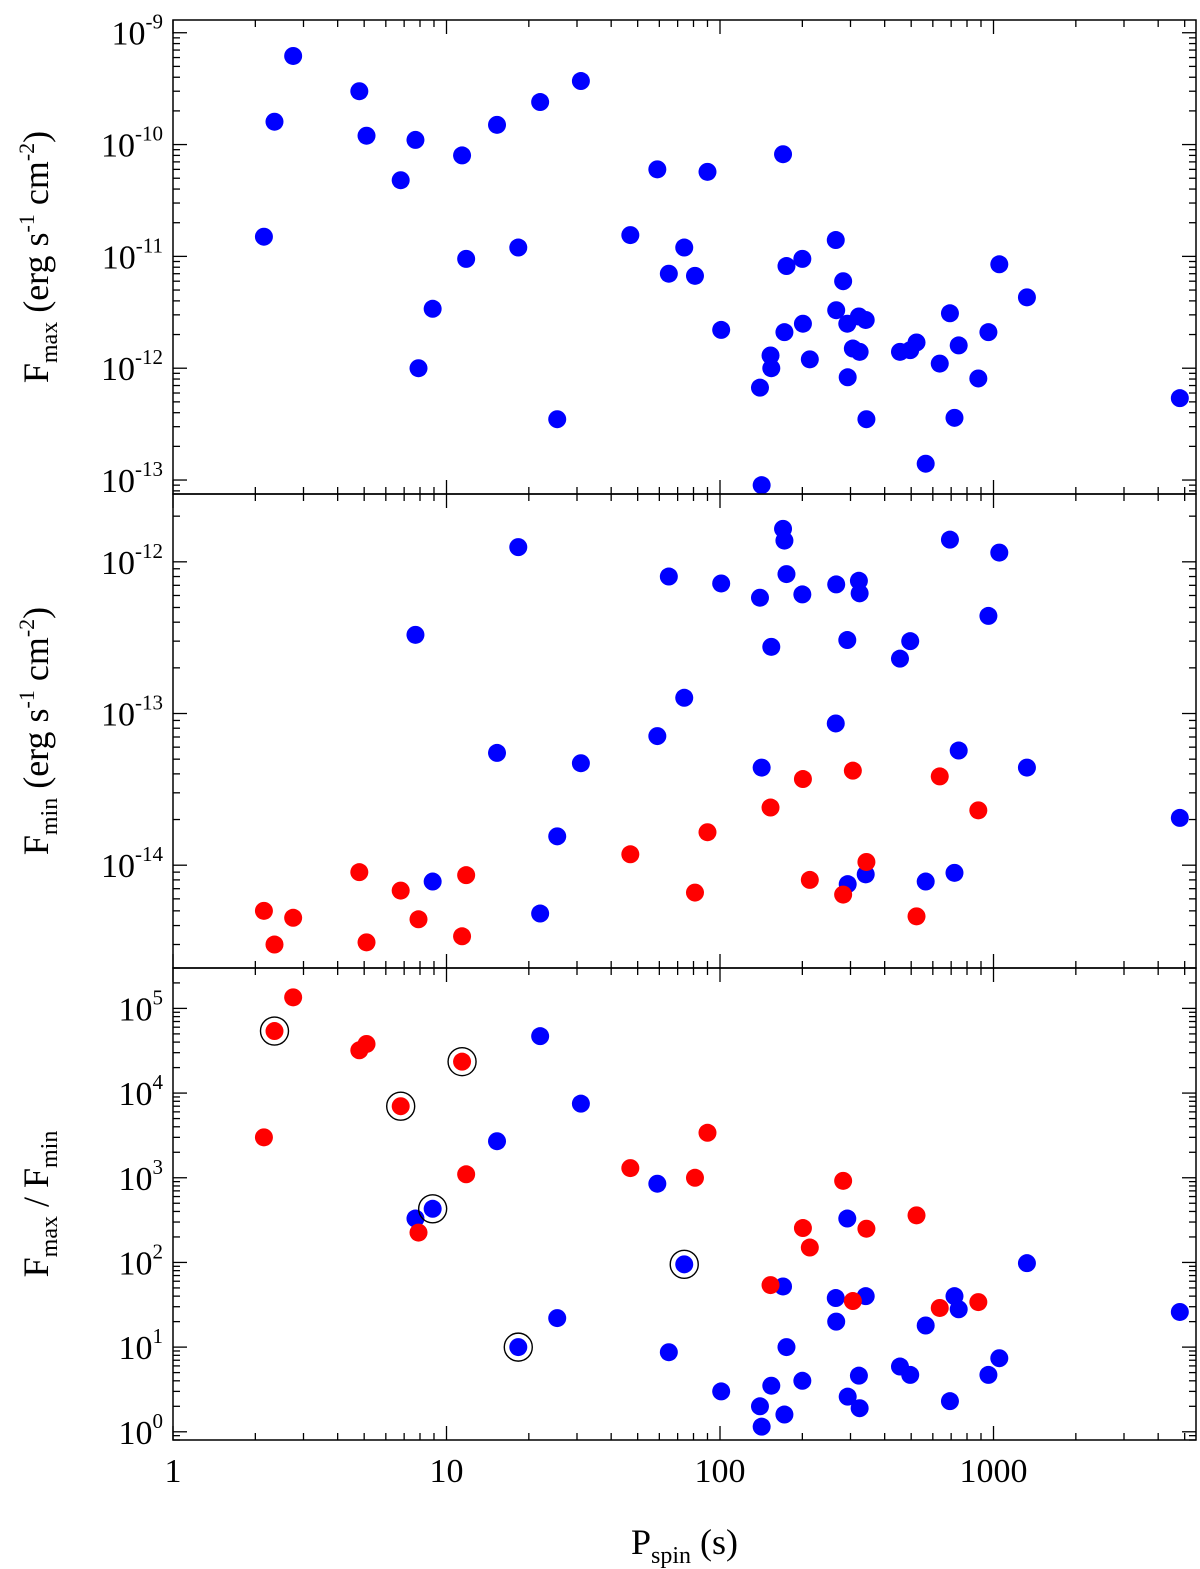 The height and width of the screenshot is (1569, 1200). I want to click on y-tick-label: 10⁻¹⁴, so click(132, 863).